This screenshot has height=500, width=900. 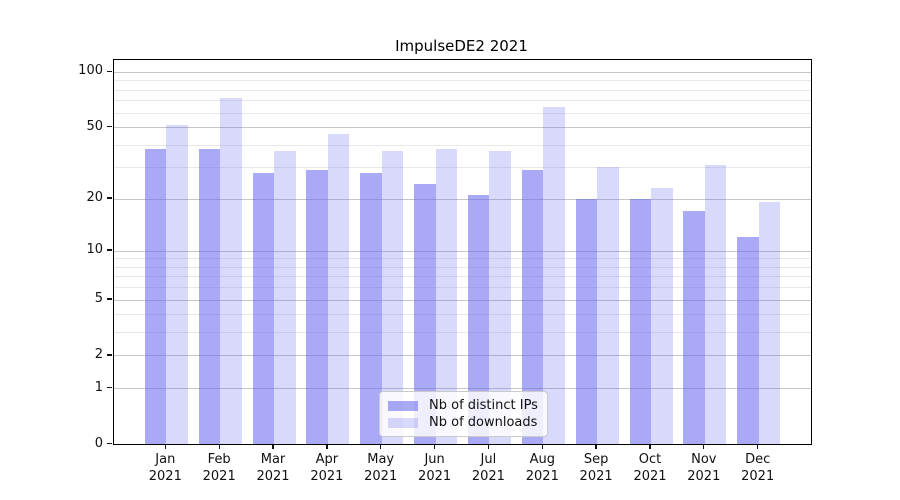 What do you see at coordinates (285, 297) in the screenshot?
I see `bar-downloads-mar` at bounding box center [285, 297].